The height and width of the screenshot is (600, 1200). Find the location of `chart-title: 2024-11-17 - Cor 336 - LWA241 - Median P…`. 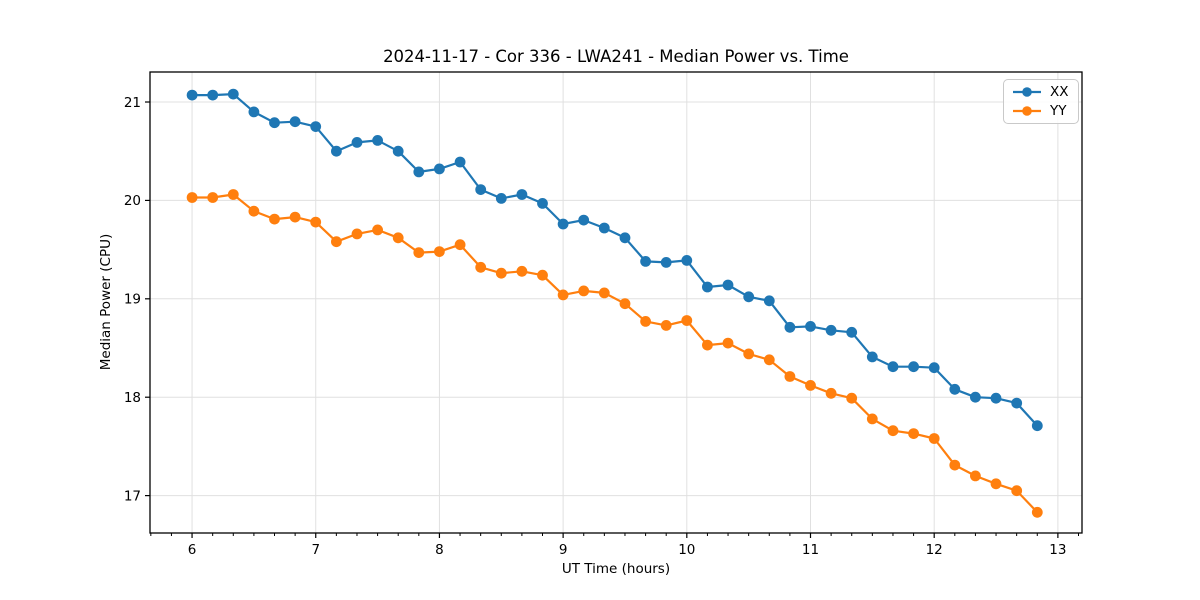

chart-title: 2024-11-17 - Cor 336 - LWA241 - Median P… is located at coordinates (616, 56).